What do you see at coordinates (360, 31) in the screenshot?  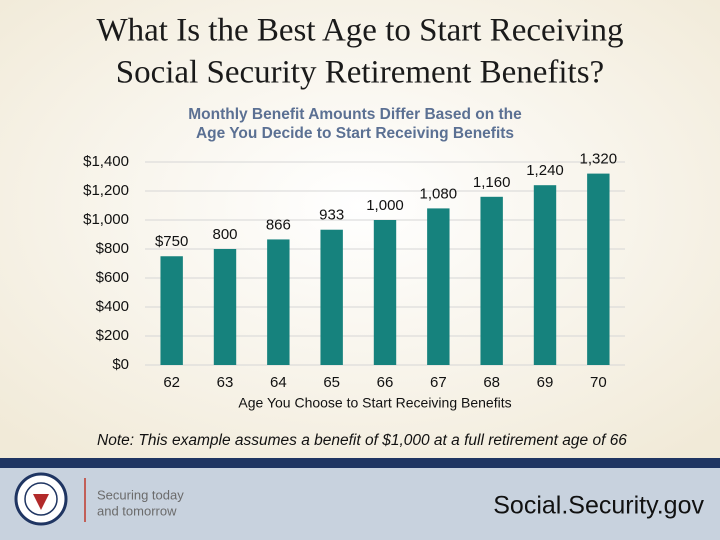 I see `slide-title: What Is the Best Age to Start Receiving` at bounding box center [360, 31].